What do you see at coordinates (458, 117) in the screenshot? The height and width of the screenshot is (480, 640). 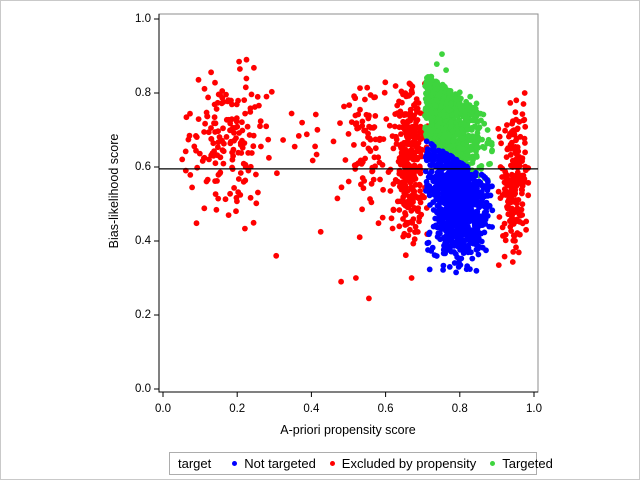 I see `series-targeted` at bounding box center [458, 117].